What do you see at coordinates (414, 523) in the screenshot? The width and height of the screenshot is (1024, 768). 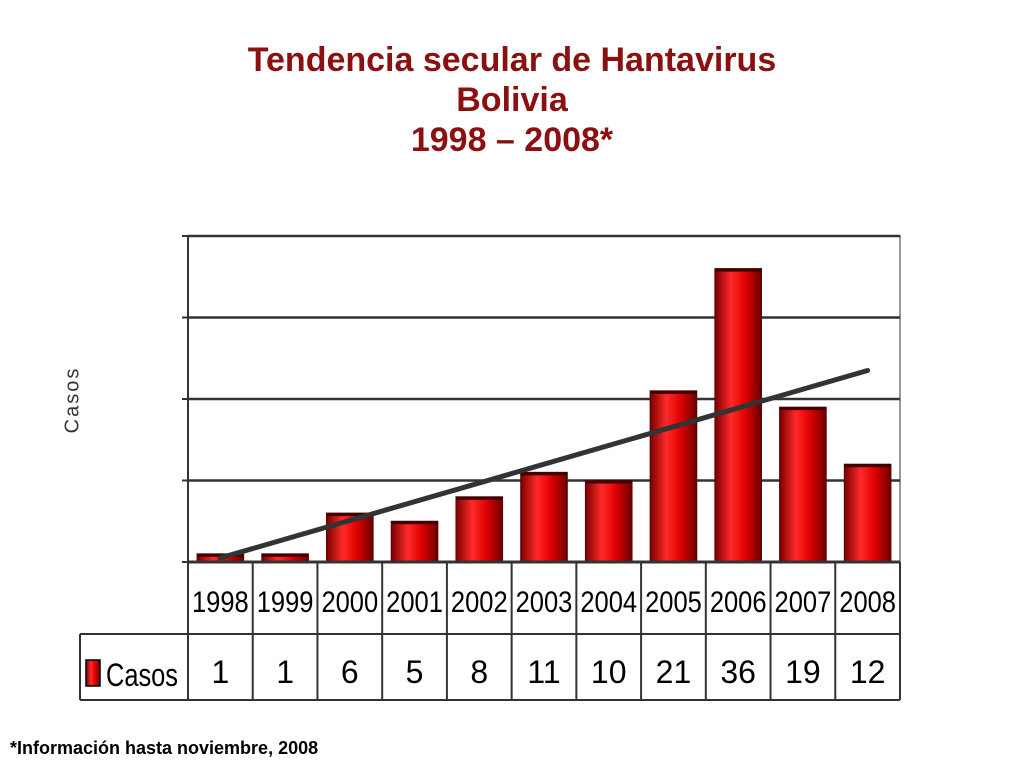 I see `bar-top-2001` at bounding box center [414, 523].